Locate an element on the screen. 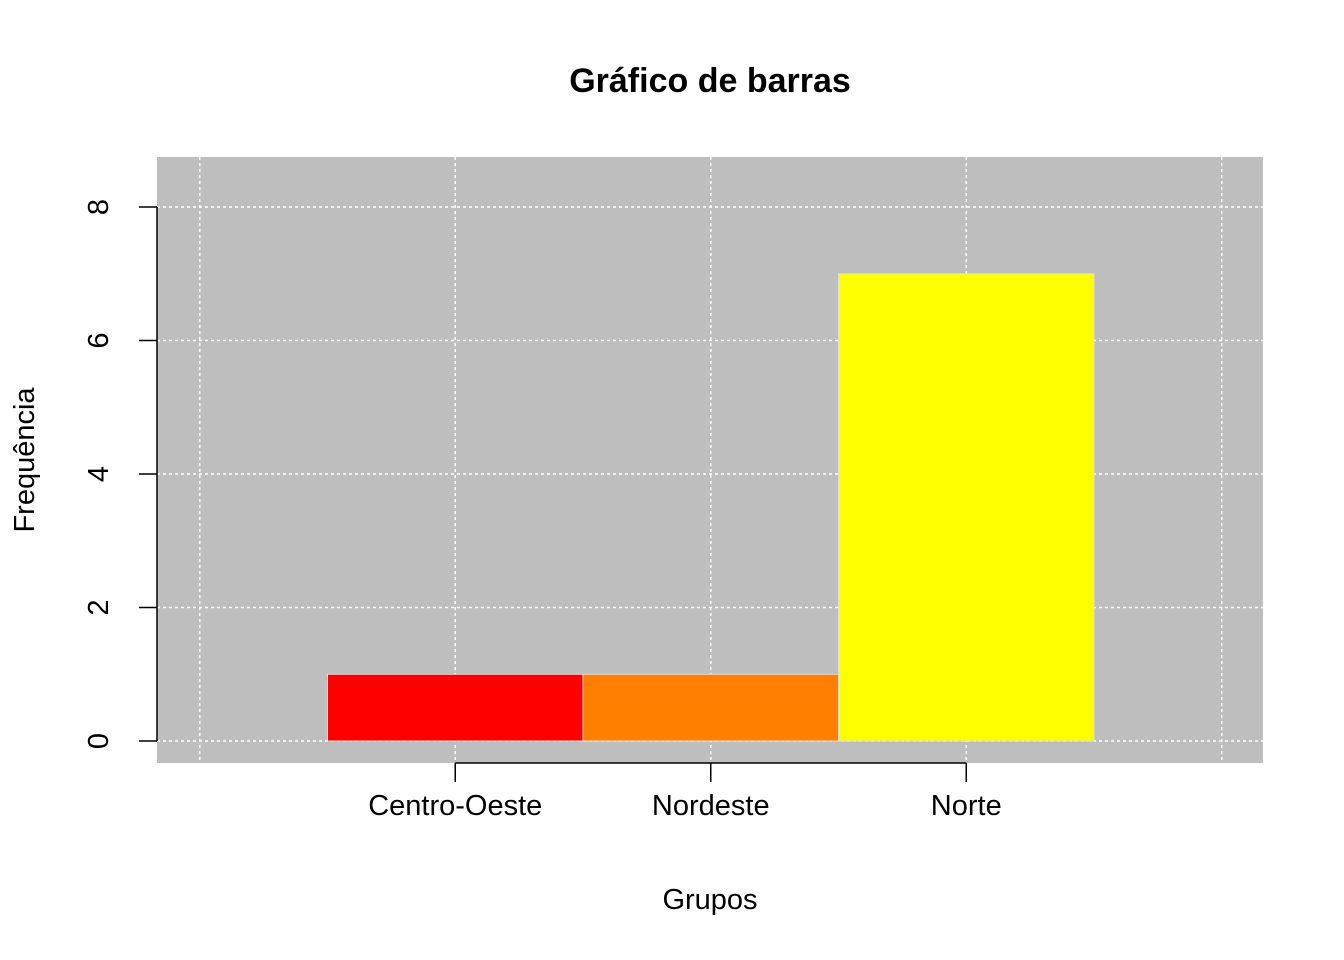 This screenshot has height=960, width=1344. y-axis-ticks: 0 2 4 6 8 is located at coordinates (120, 474).